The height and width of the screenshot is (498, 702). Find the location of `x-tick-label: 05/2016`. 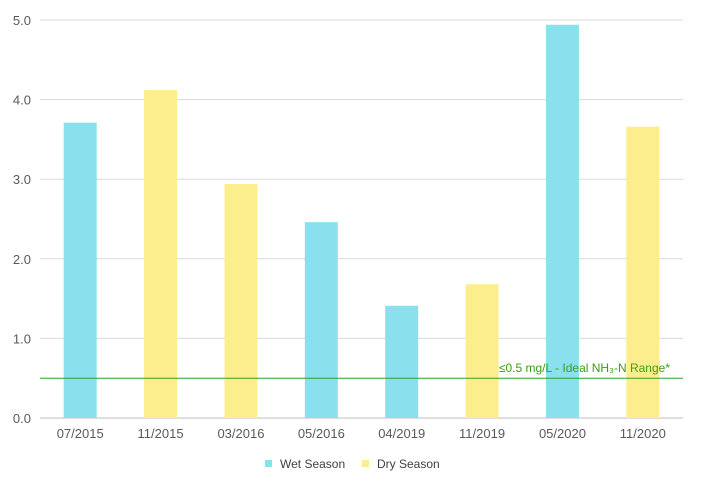

x-tick-label: 05/2016 is located at coordinates (321, 433).